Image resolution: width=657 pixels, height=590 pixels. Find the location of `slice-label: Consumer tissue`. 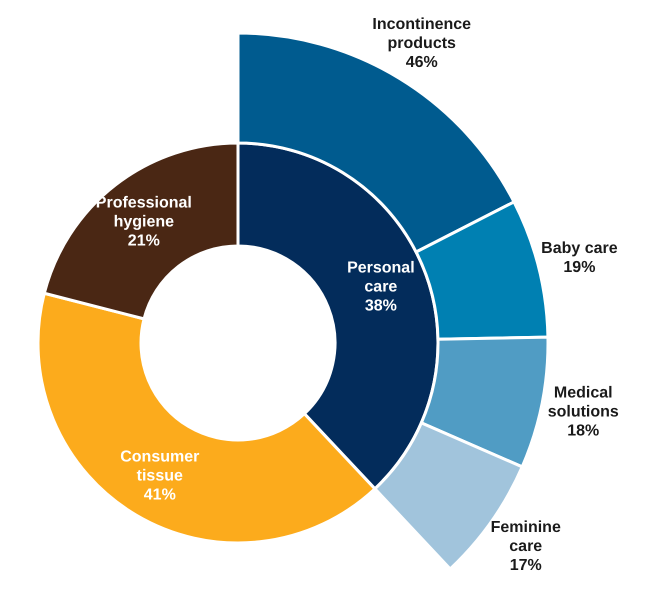

slice-label: Consumer tissue is located at coordinates (160, 466).